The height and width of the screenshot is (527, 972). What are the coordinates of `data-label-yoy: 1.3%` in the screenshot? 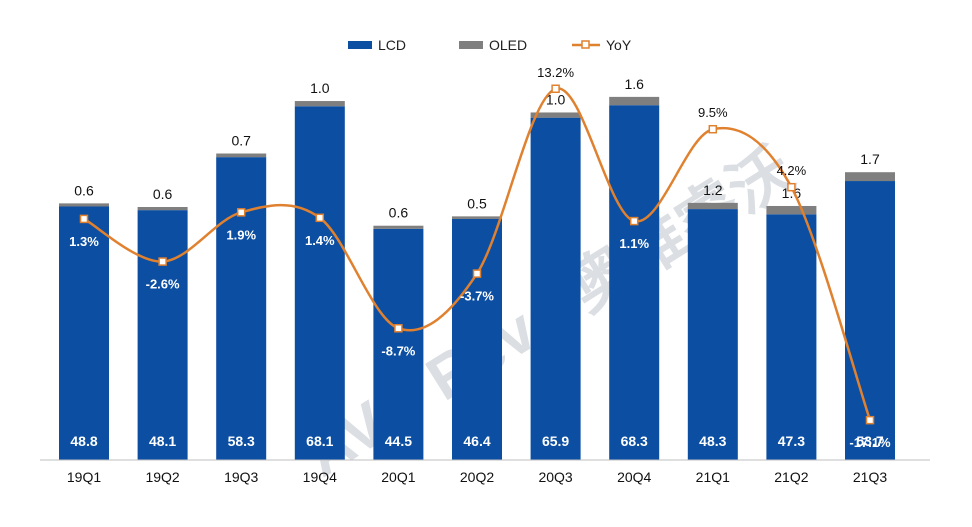 It's located at (84, 241).